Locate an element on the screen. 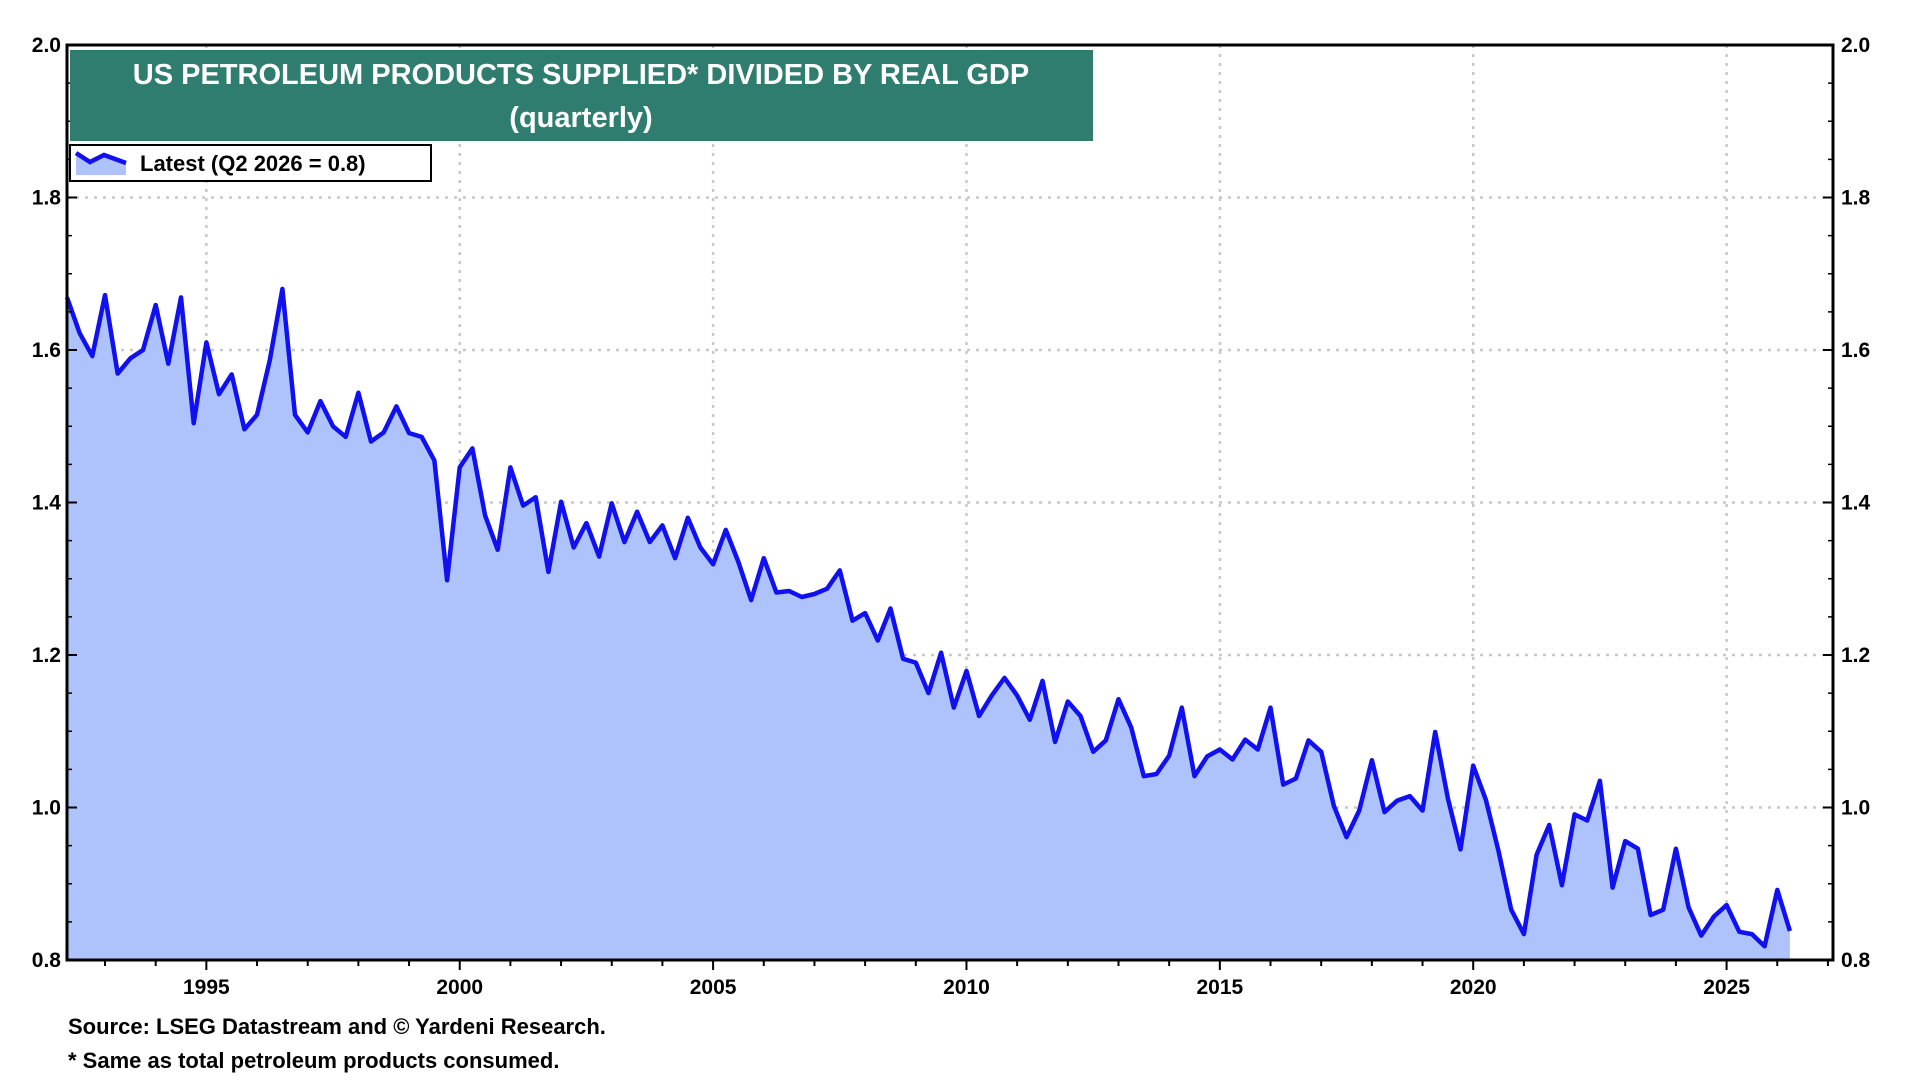 The height and width of the screenshot is (1080, 1920). y-tick-label-left: 0.8 is located at coordinates (47, 960).